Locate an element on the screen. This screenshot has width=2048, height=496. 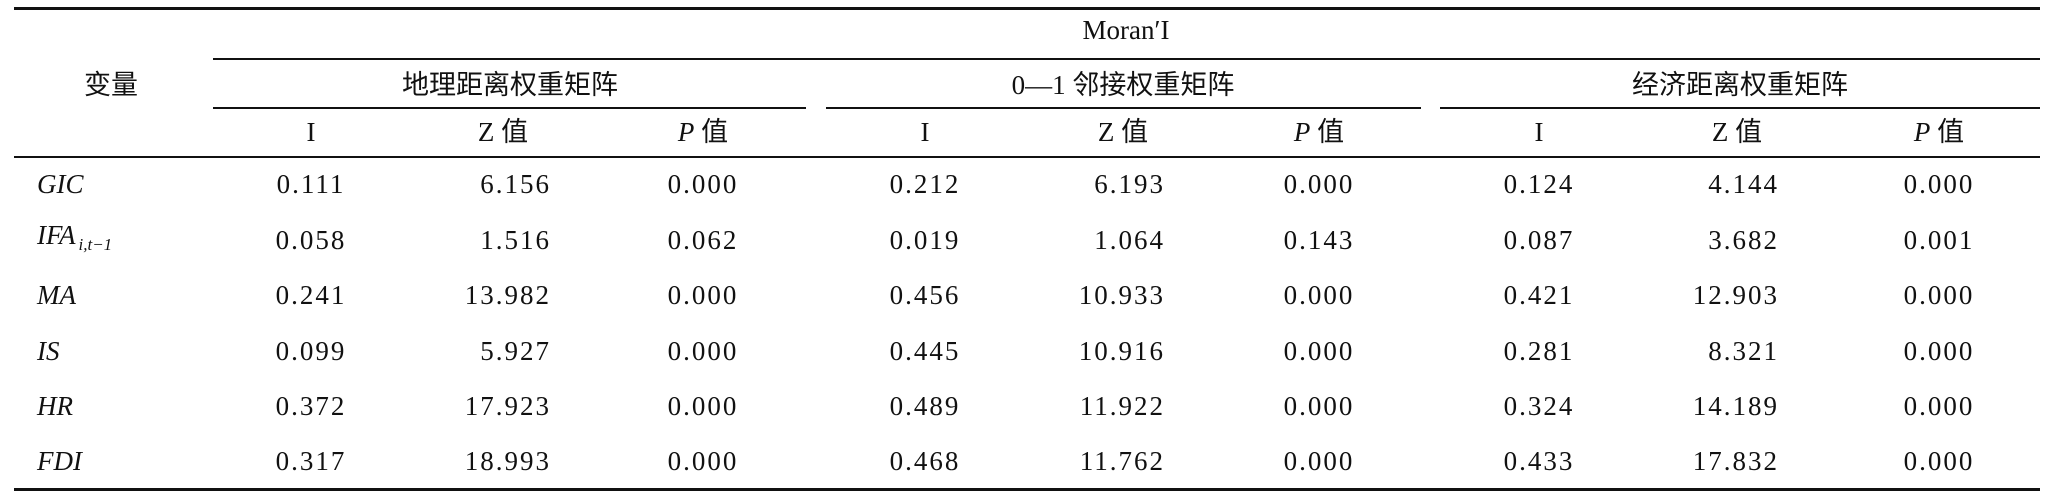
cell-value: 0.062 is located at coordinates (703, 240).